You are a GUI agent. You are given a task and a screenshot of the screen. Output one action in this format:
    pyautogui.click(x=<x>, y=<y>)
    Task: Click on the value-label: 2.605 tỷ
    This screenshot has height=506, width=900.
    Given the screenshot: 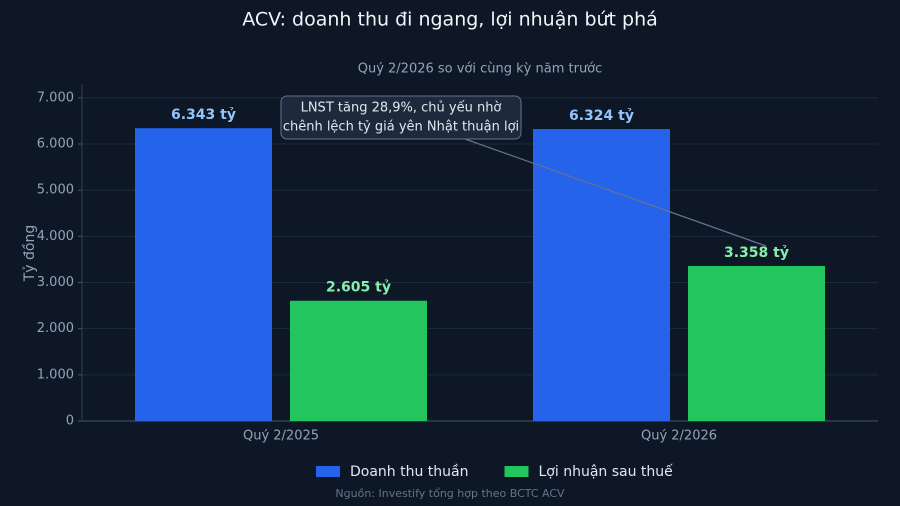 What is the action you would take?
    pyautogui.click(x=358, y=288)
    